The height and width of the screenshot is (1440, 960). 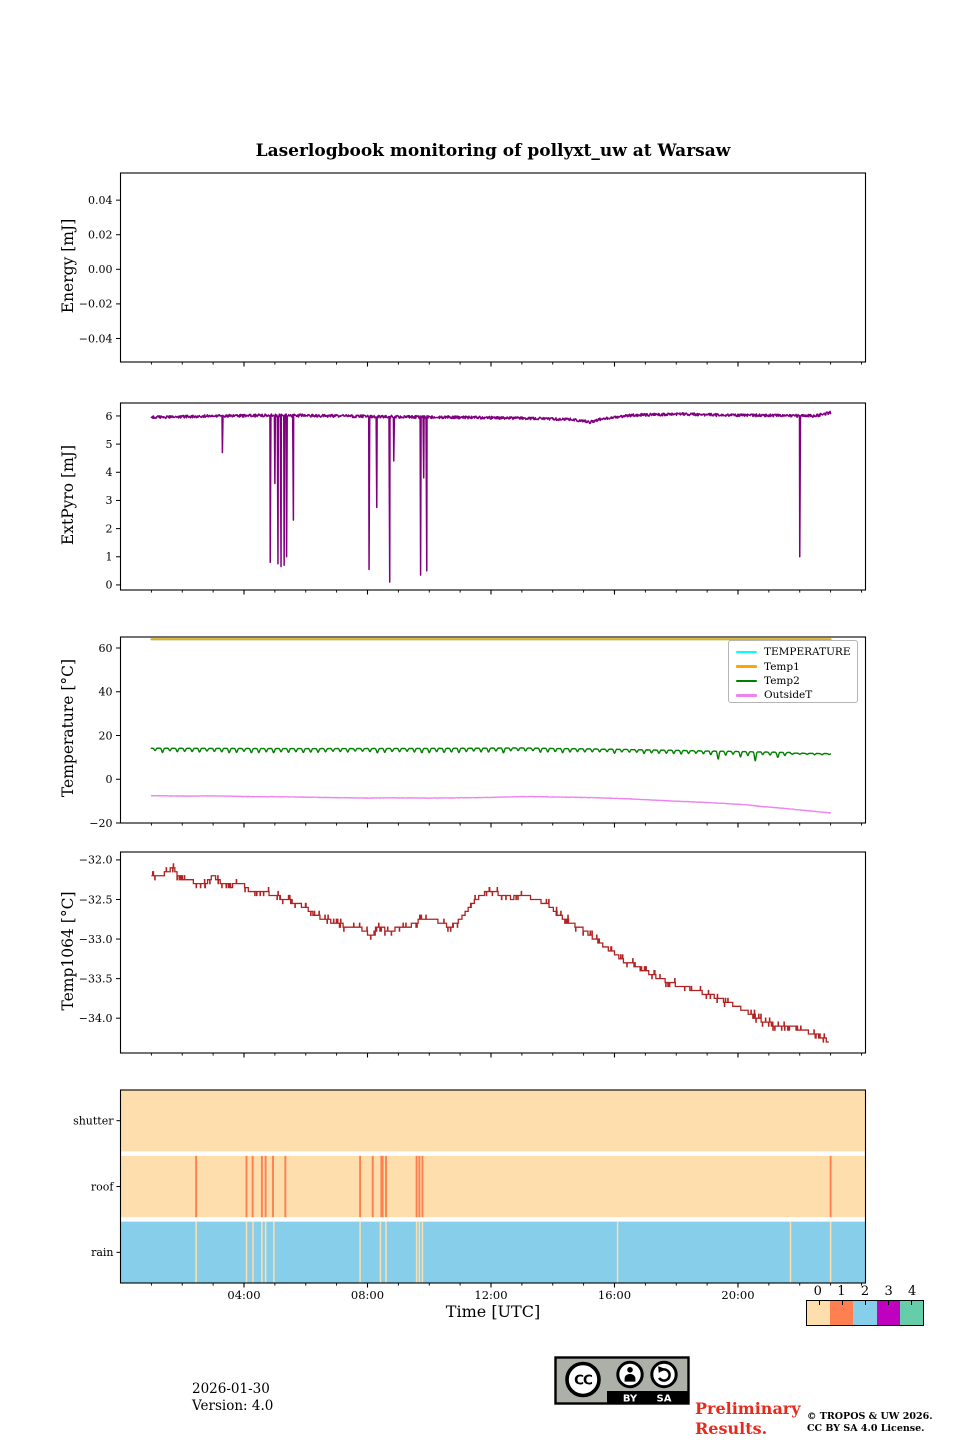 What do you see at coordinates (100, 200) in the screenshot?
I see `energy-ytick-label: 0.04` at bounding box center [100, 200].